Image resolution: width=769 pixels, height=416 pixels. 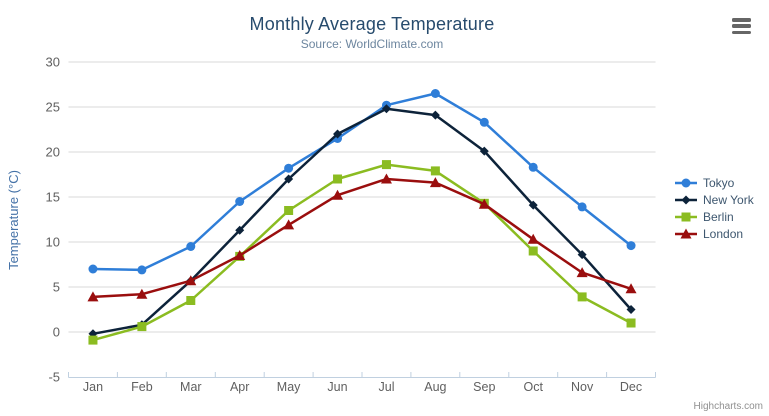 I want to click on chart-subtitle: Source: WorldClimate.com, so click(x=372, y=44).